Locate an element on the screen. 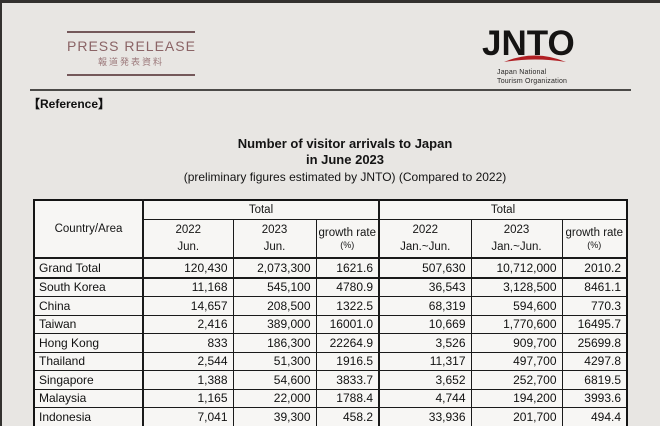 This screenshot has height=426, width=660. value-cell: 252,700 is located at coordinates (516, 380).